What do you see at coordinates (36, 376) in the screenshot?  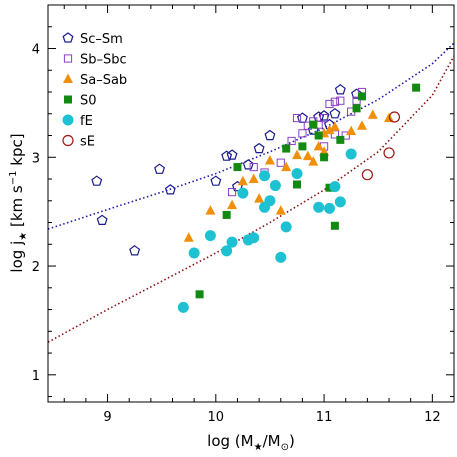 I see `y-tick-label: 1` at bounding box center [36, 376].